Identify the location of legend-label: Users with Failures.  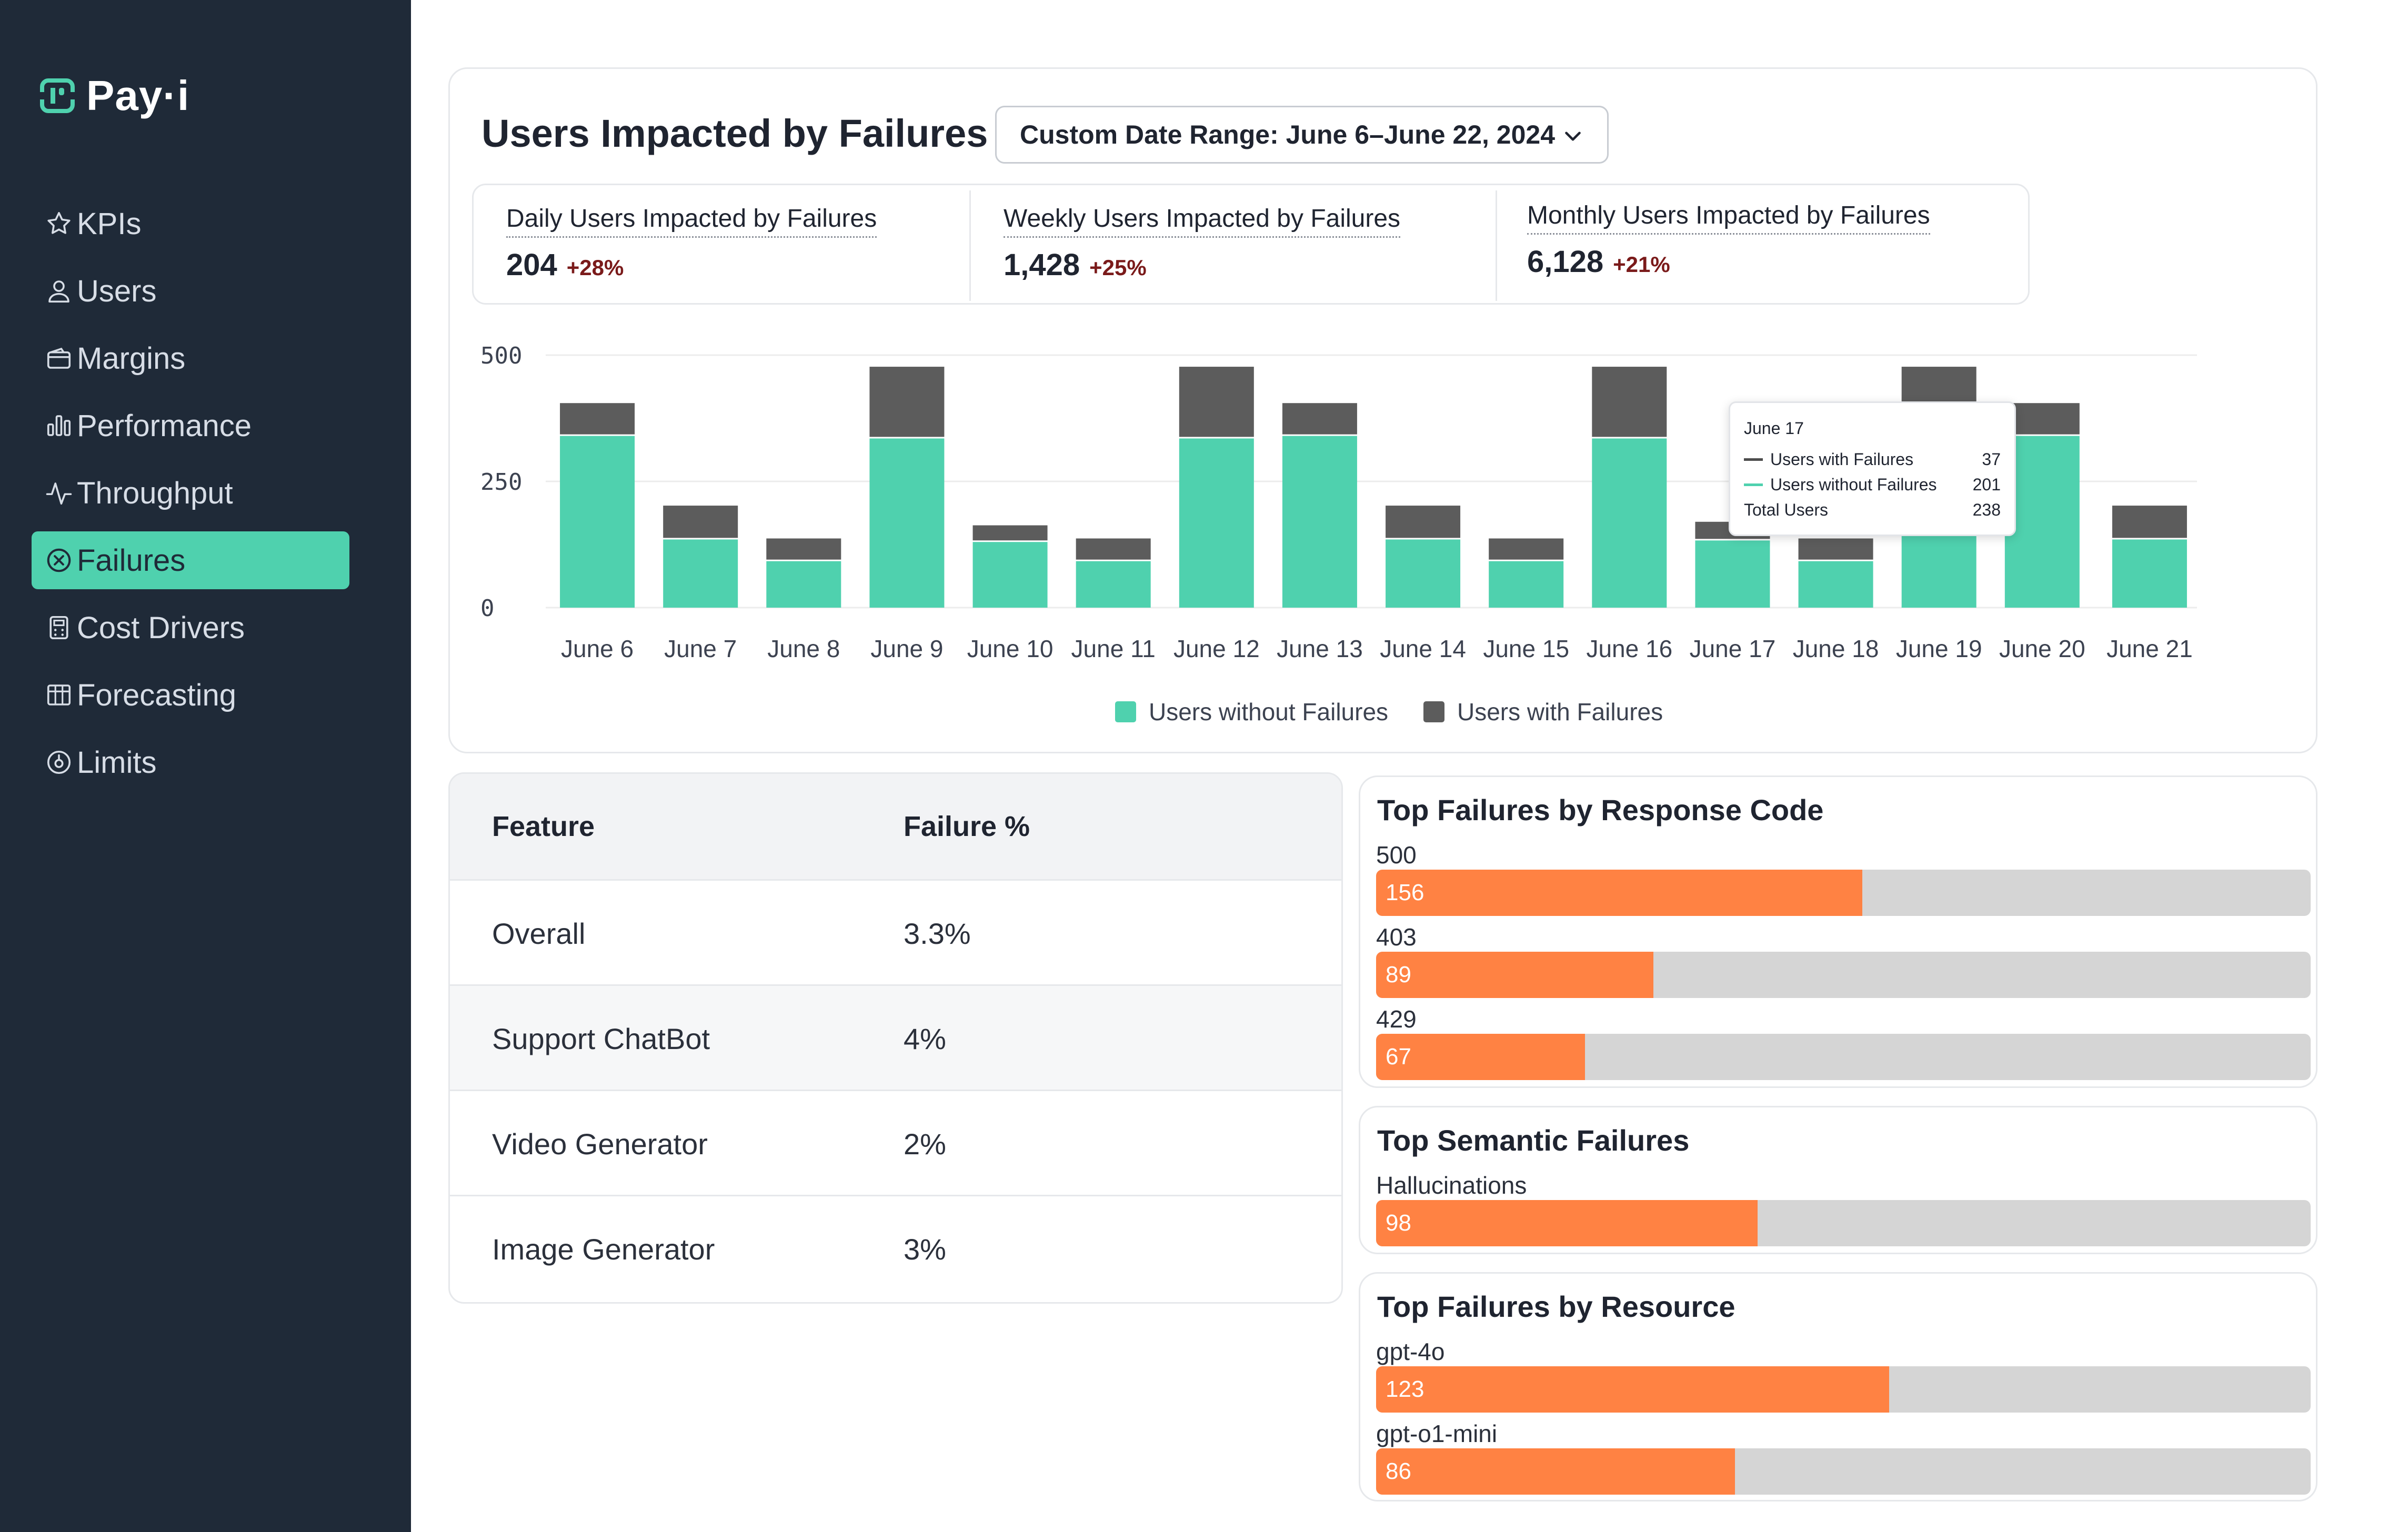
(1560, 711).